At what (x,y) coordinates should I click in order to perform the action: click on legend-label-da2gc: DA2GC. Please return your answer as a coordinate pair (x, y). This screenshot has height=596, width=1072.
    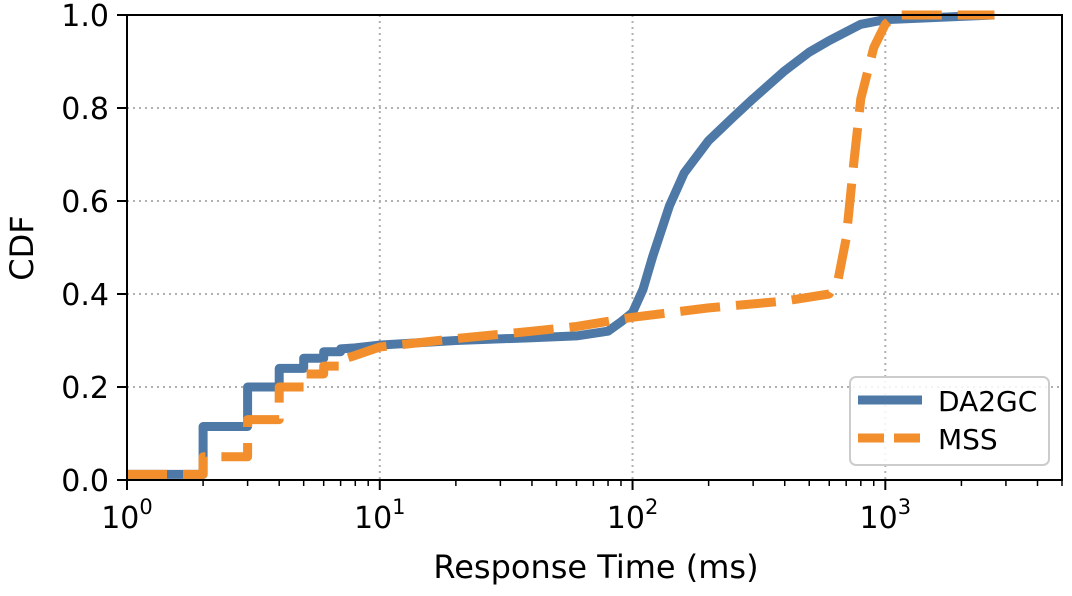
    Looking at the image, I should click on (987, 401).